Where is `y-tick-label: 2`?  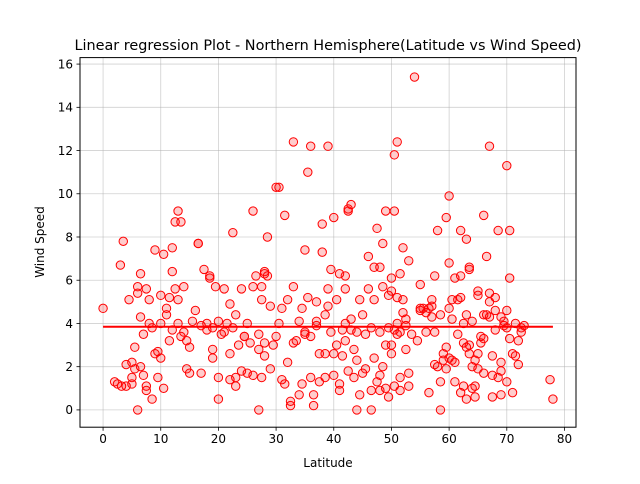
y-tick-label: 2 is located at coordinates (69, 367).